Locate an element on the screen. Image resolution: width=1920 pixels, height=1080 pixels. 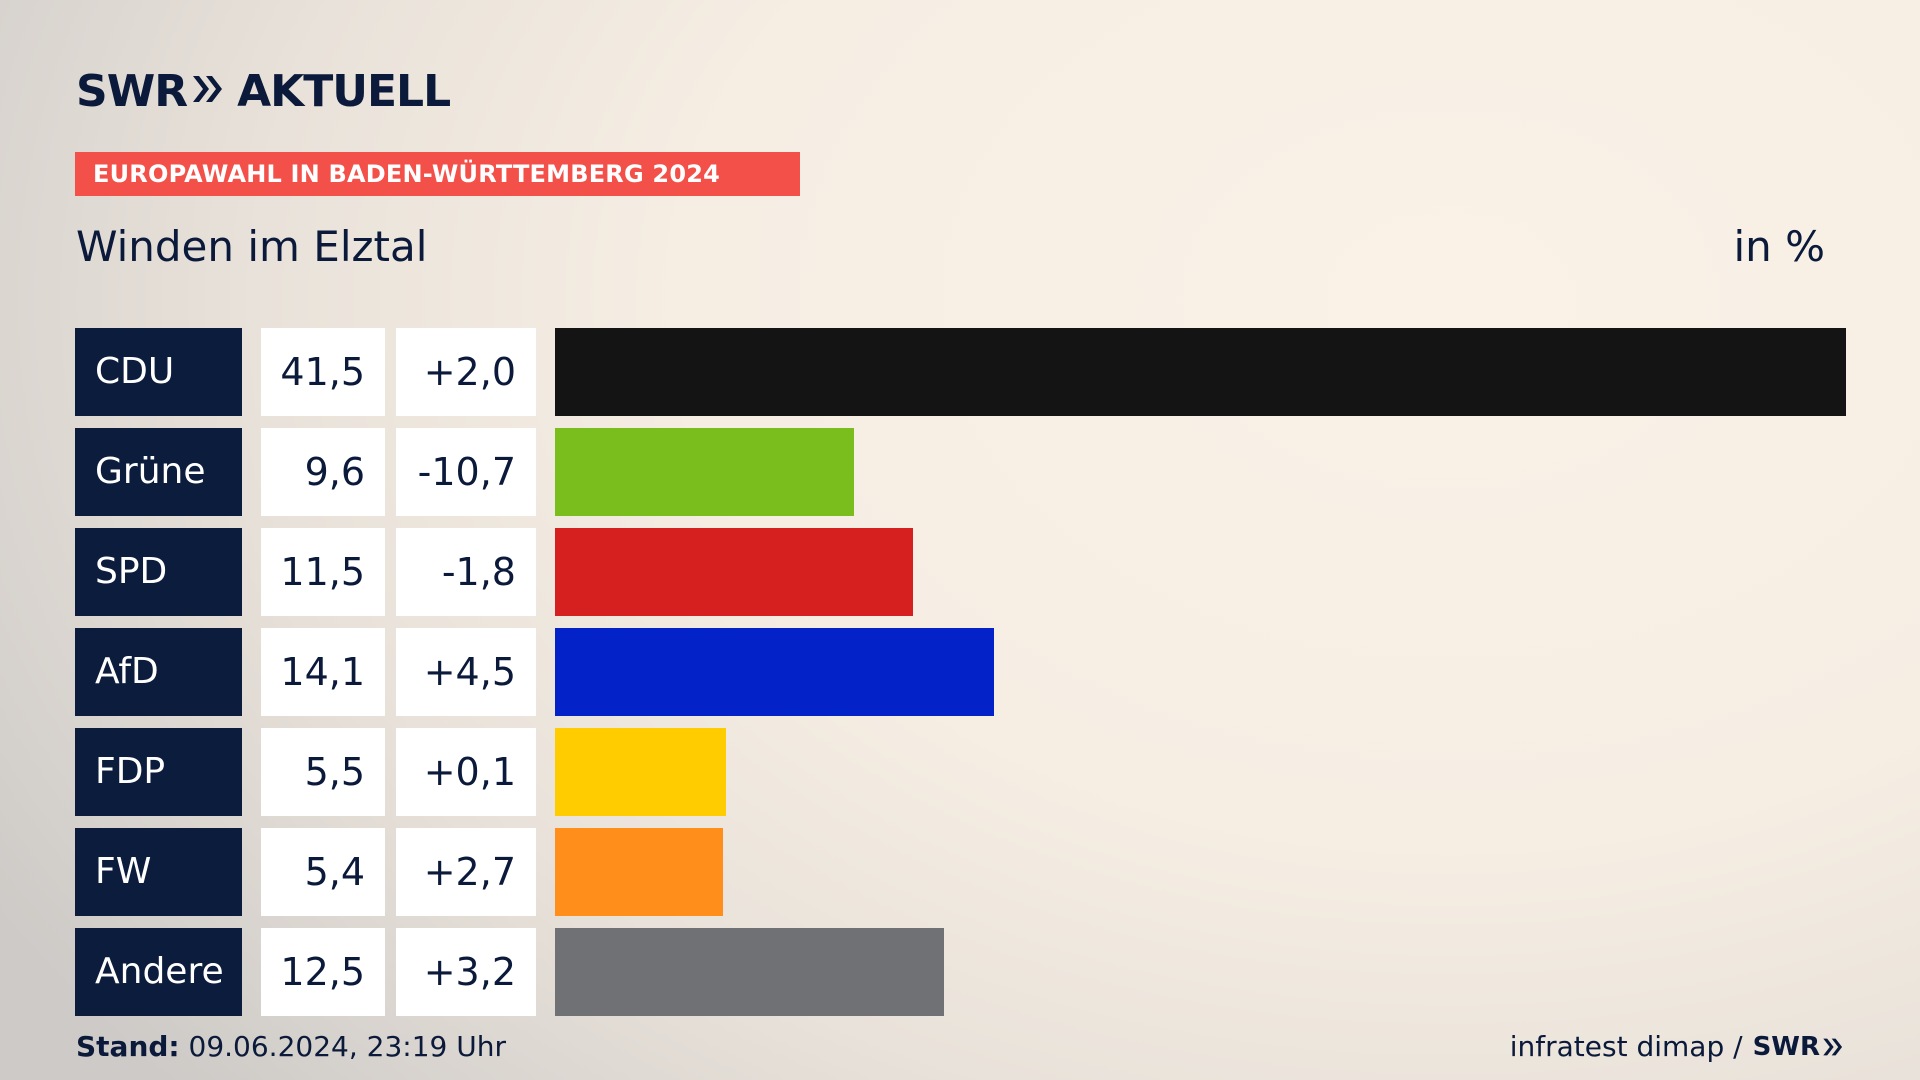
vote-change-value: +0,1 is located at coordinates (466, 772).